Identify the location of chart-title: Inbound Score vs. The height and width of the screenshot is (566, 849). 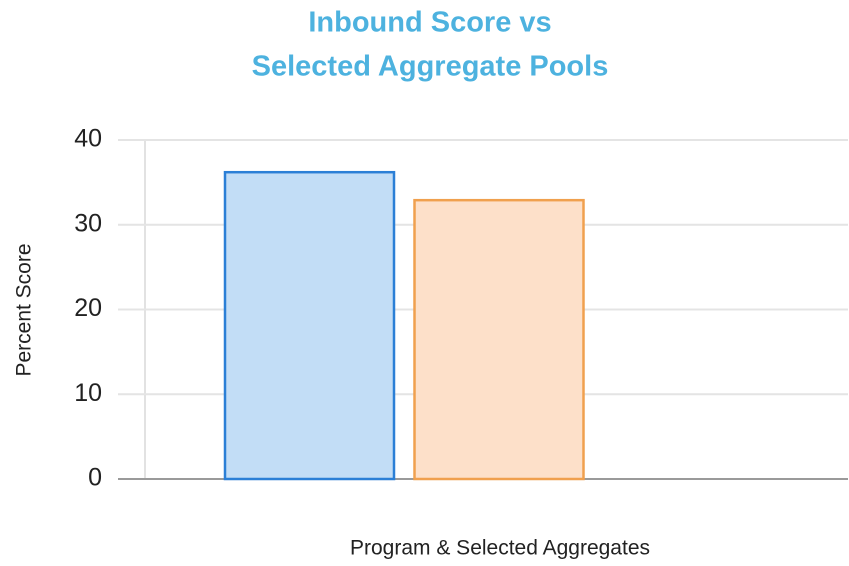
(429, 23).